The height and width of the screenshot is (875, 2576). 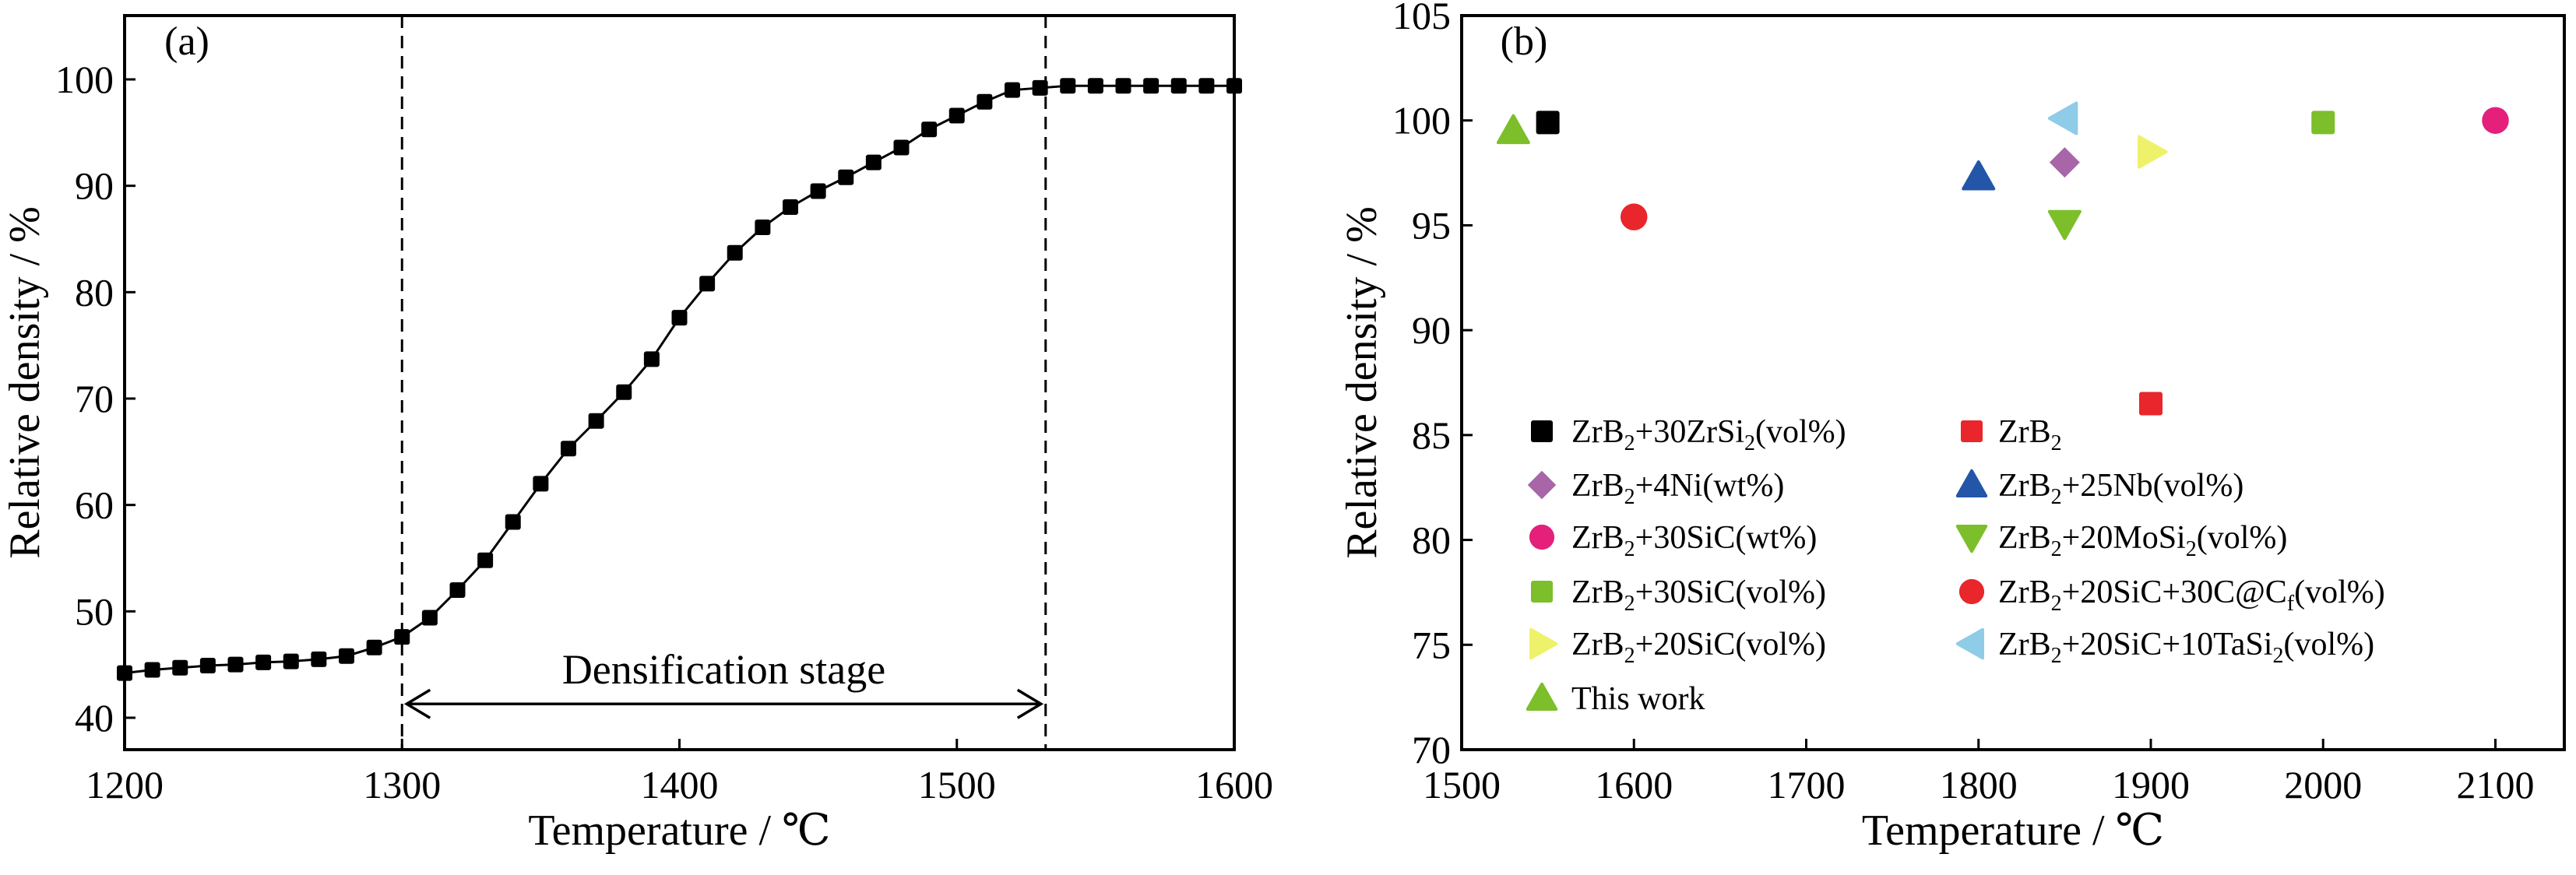 I want to click on a-panel-label: (a), so click(x=186, y=41).